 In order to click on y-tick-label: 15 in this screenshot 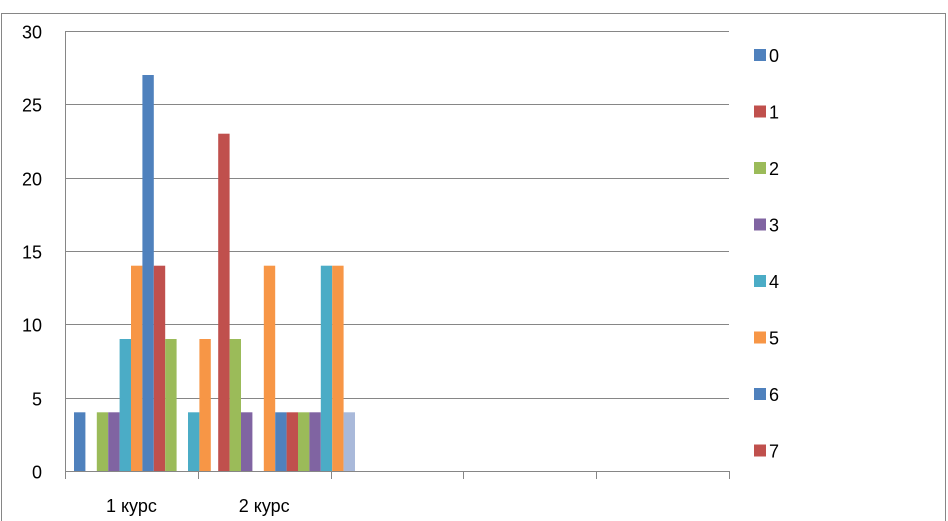, I will do `click(32, 253)`.